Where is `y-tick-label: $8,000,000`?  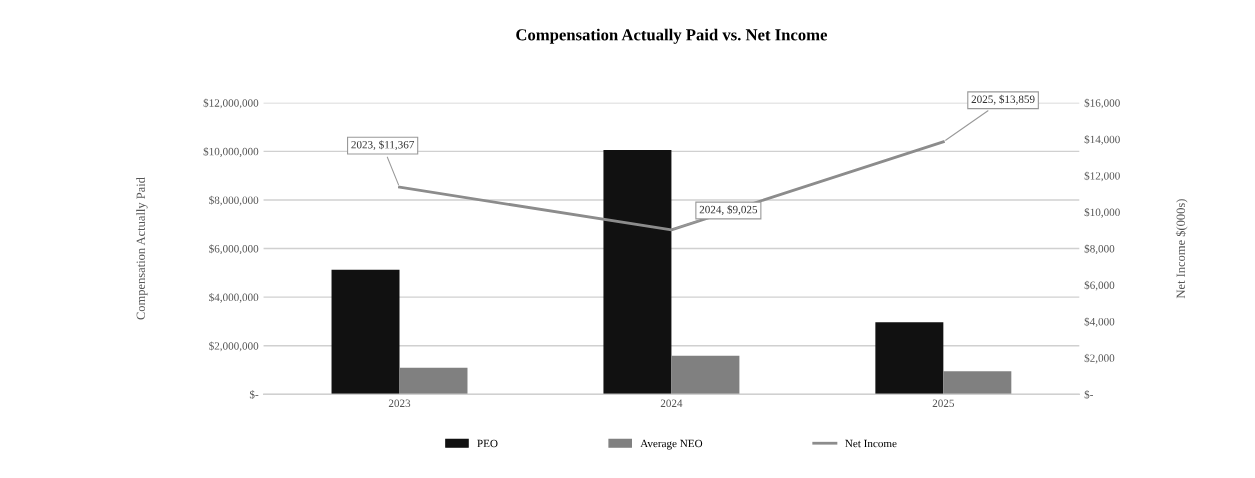
y-tick-label: $8,000,000 is located at coordinates (234, 200).